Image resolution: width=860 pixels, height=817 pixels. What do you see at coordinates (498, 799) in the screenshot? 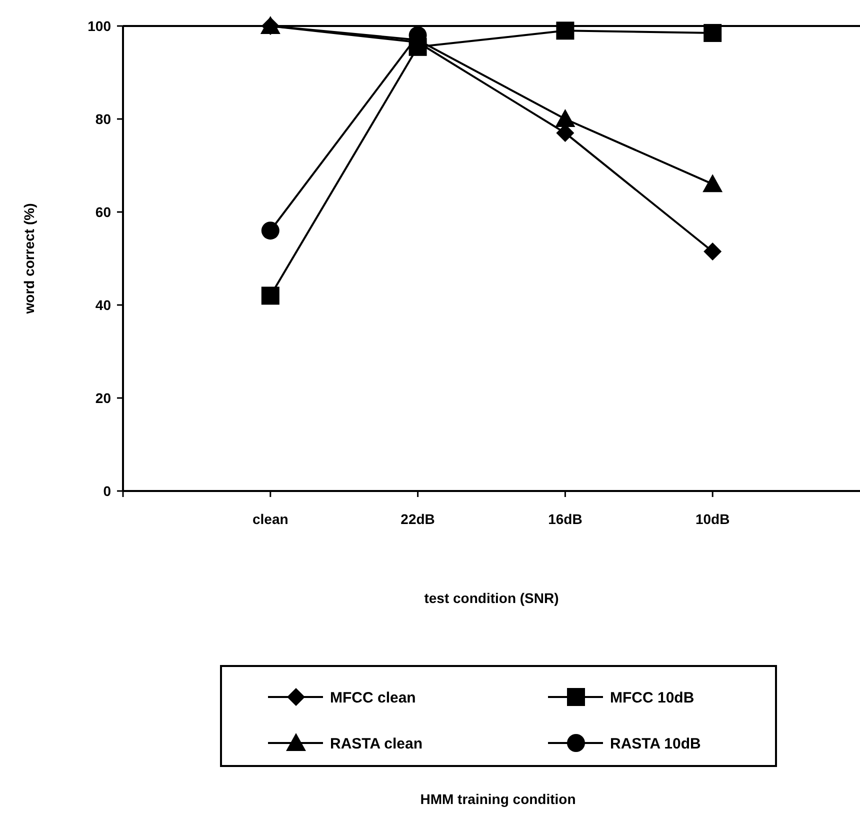
I see `legend-title: HMM training condition` at bounding box center [498, 799].